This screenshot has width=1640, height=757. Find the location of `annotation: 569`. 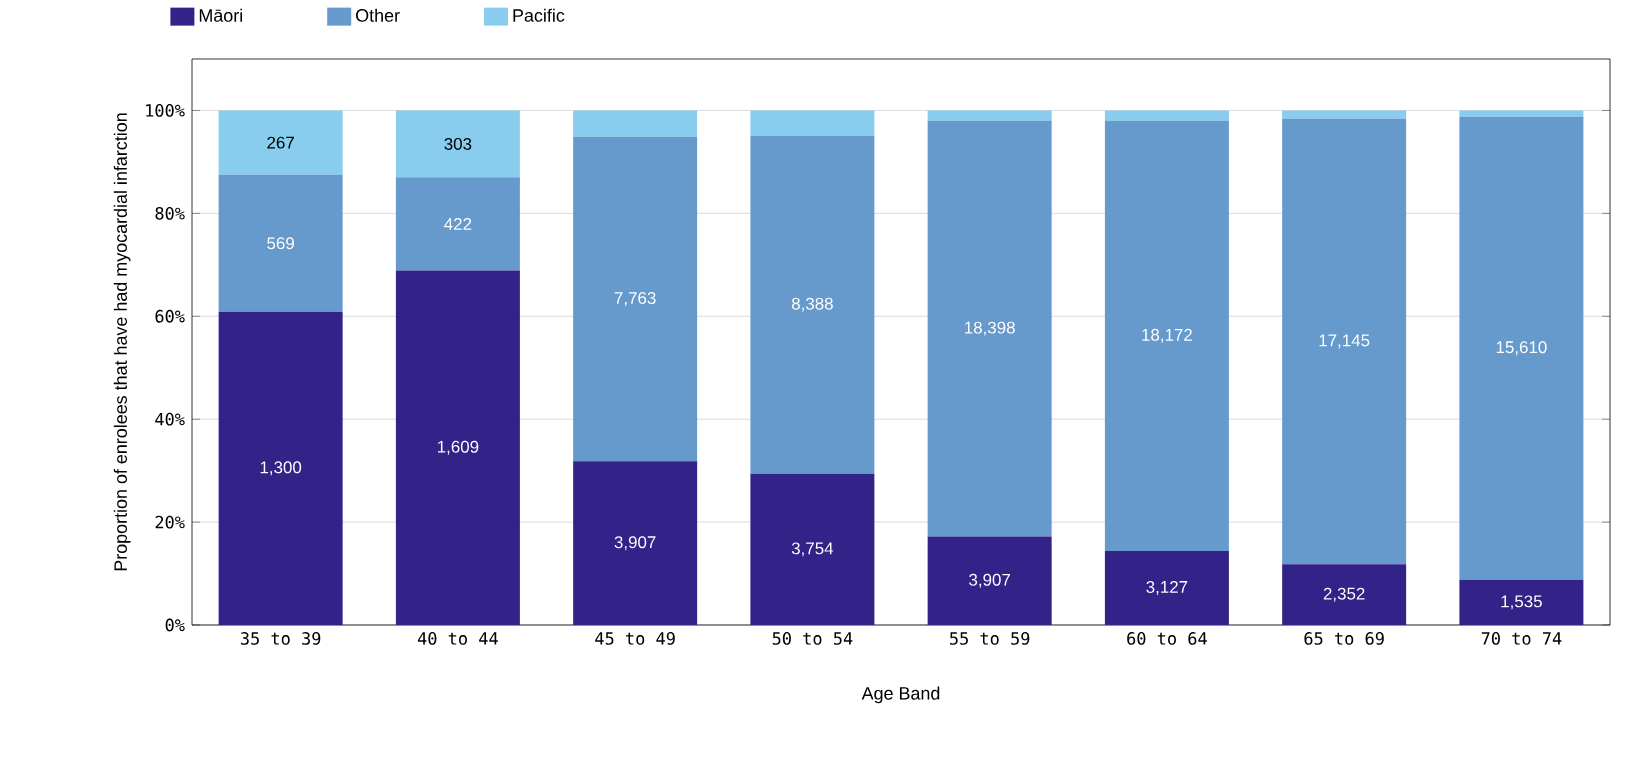

annotation: 569 is located at coordinates (280, 243).